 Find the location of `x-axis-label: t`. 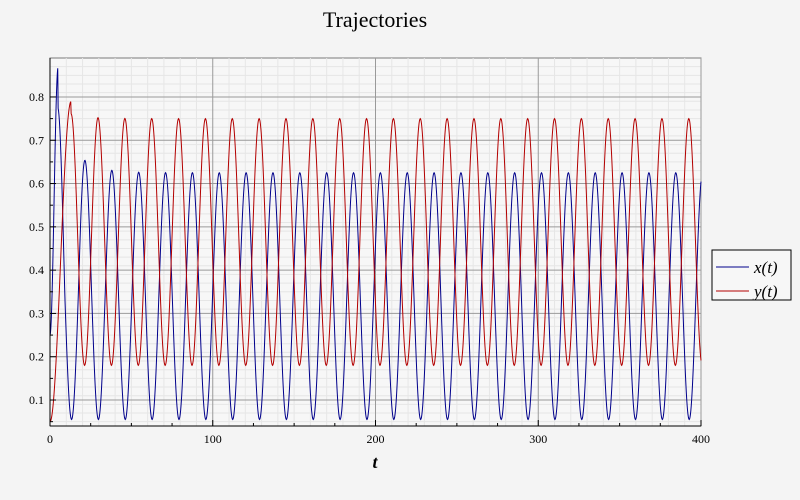

x-axis-label: t is located at coordinates (375, 462).